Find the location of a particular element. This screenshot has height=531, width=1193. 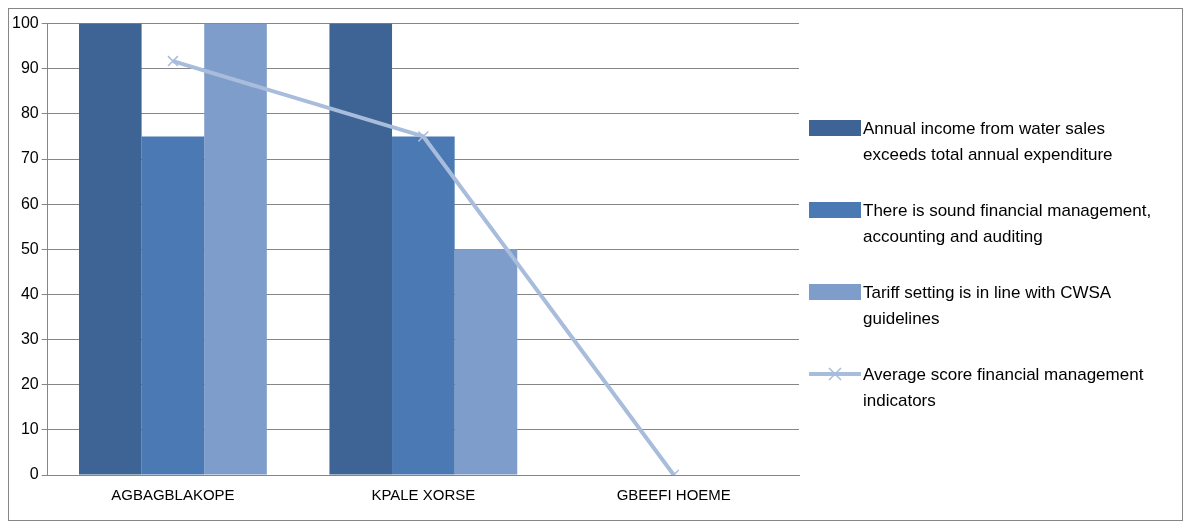

y-tick-label: 70 is located at coordinates (29, 158).